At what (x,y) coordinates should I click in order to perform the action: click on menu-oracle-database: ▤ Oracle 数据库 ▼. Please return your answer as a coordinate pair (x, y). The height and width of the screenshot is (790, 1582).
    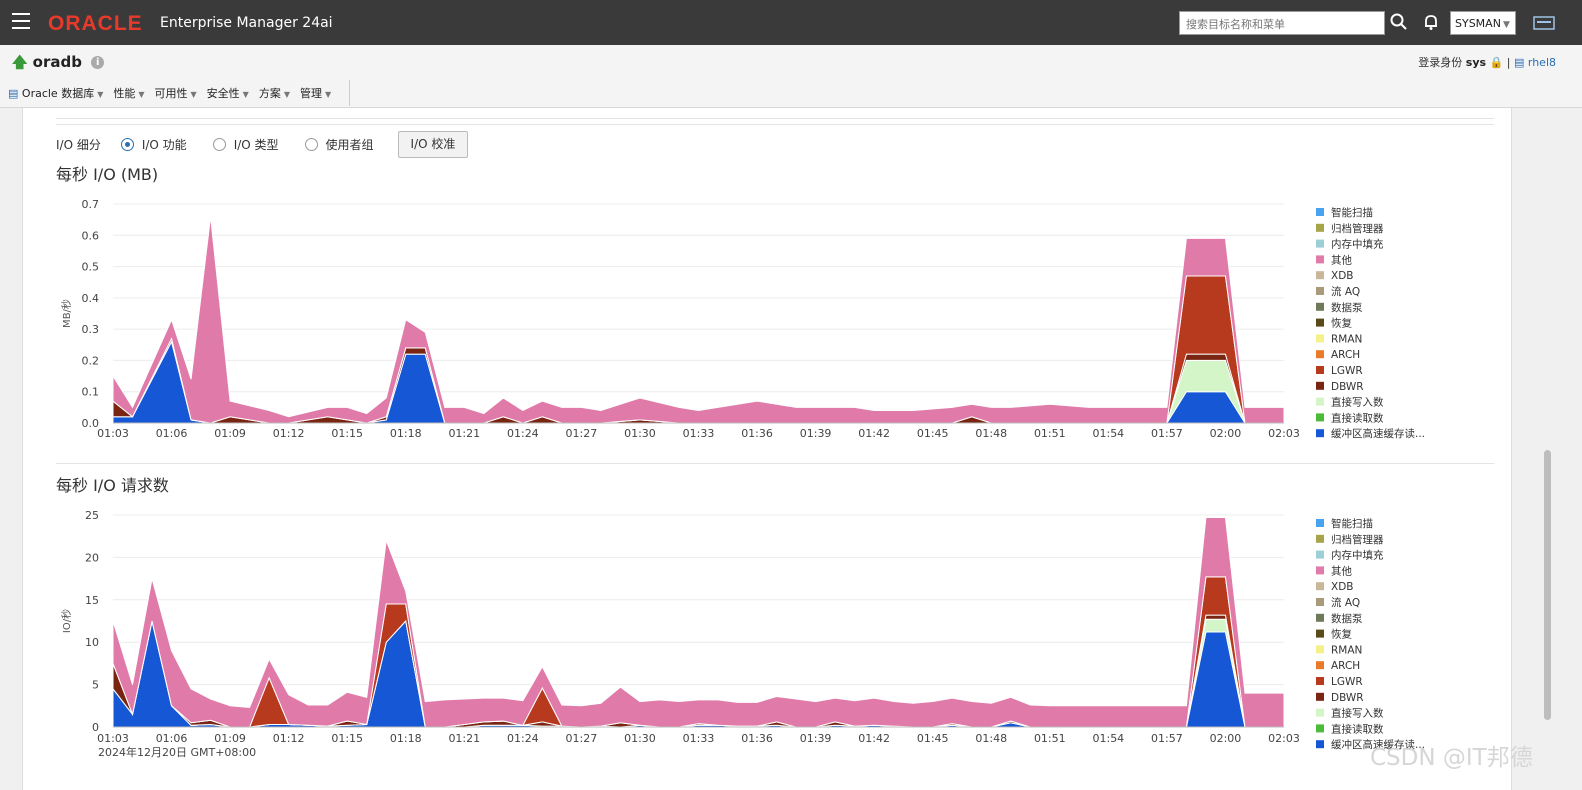
    Looking at the image, I should click on (55, 93).